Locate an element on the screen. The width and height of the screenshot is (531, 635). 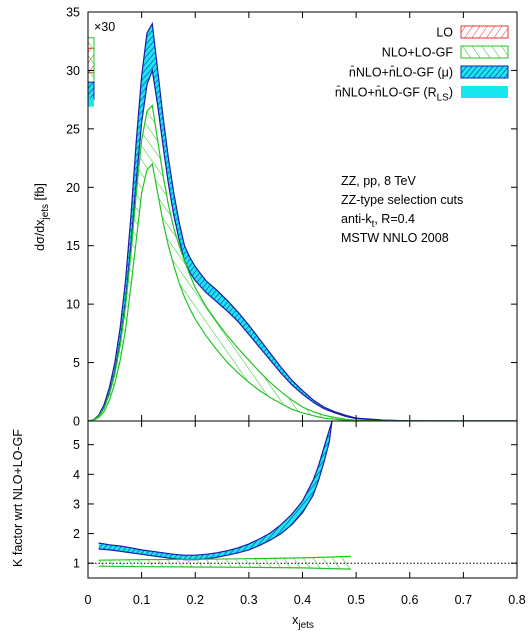
x-tick-label: 0.1 is located at coordinates (141, 600).